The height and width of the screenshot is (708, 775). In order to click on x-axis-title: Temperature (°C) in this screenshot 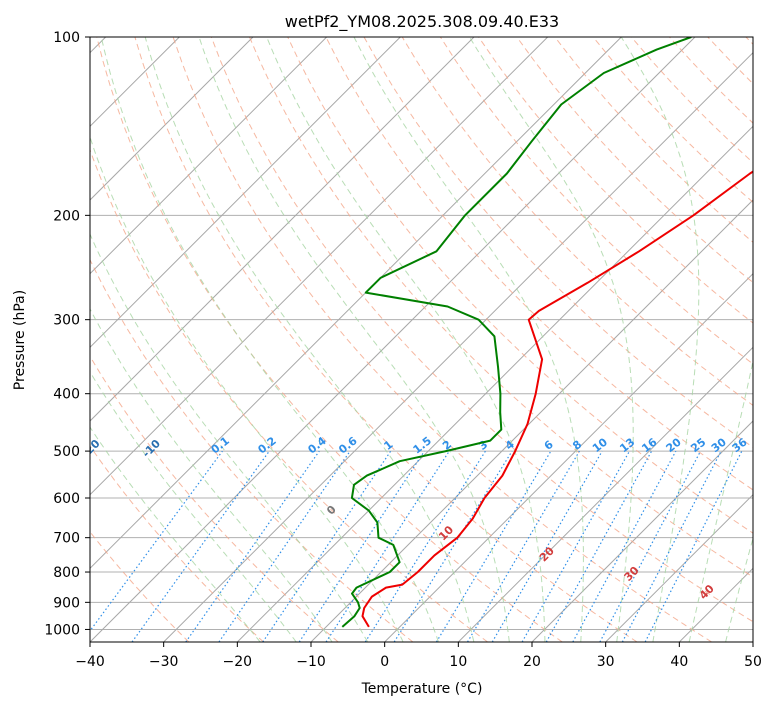, I will do `click(422, 689)`.